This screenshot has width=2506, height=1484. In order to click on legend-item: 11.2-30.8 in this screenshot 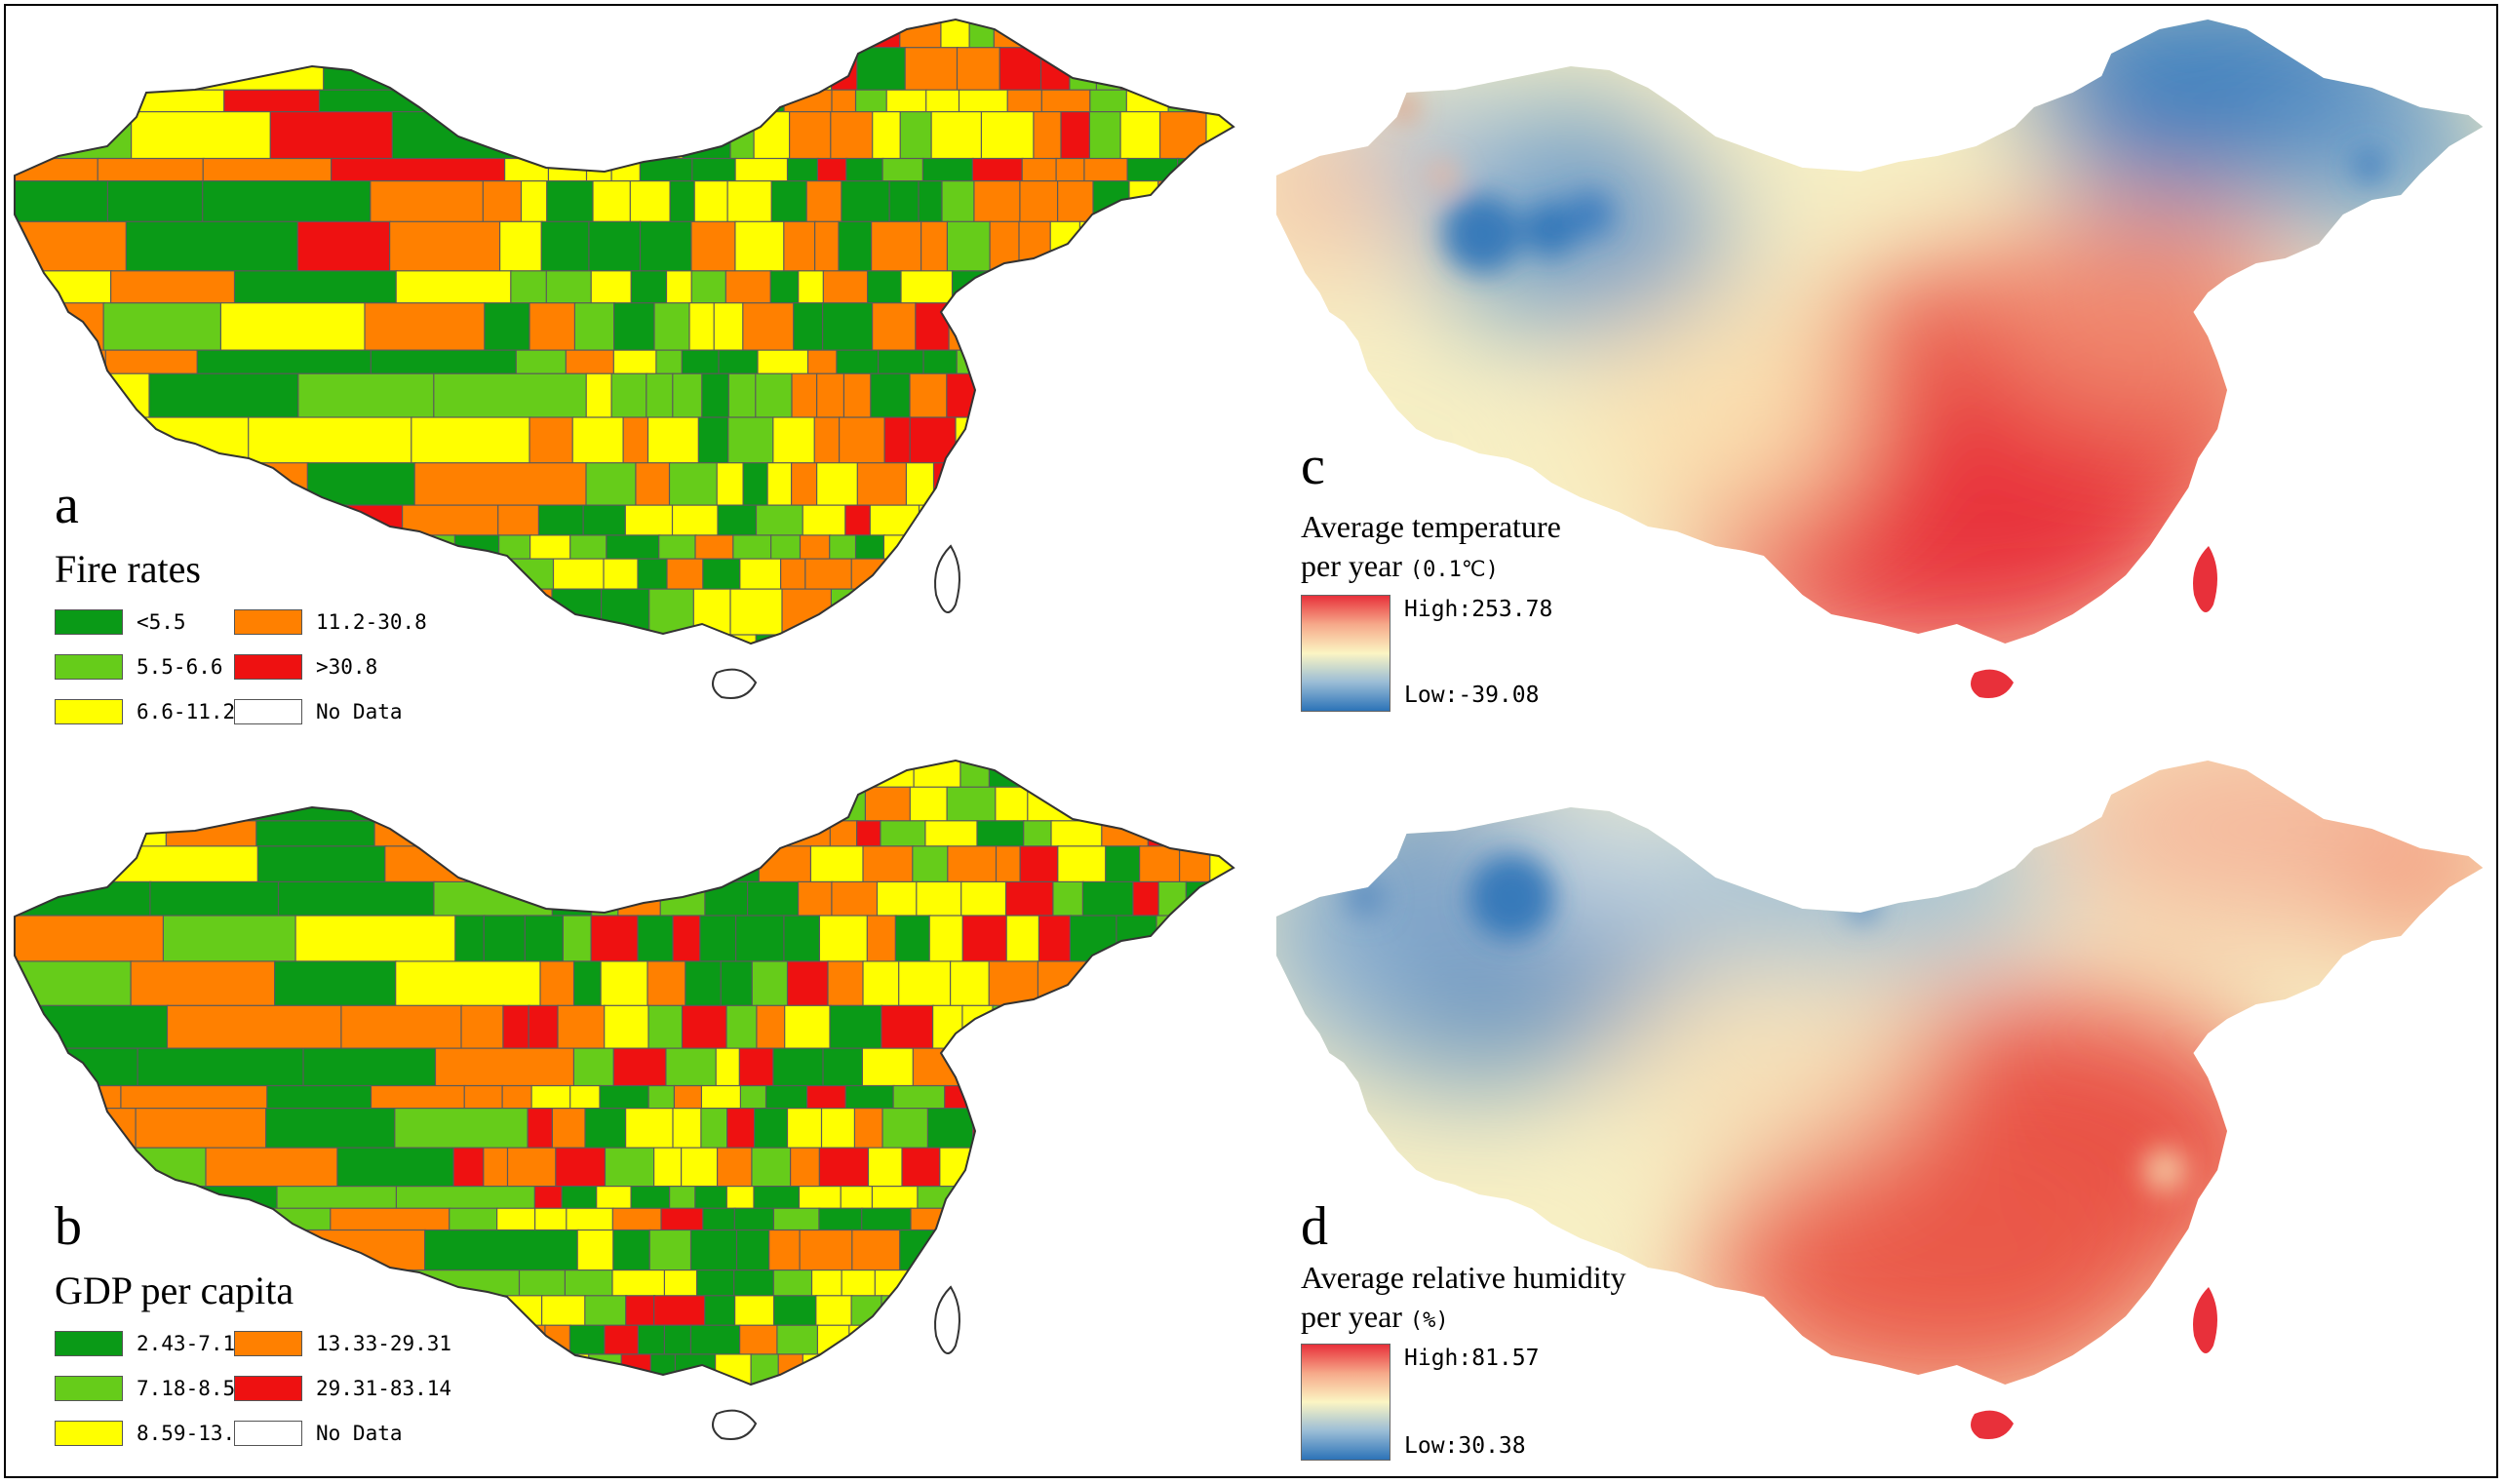, I will do `click(330, 622)`.